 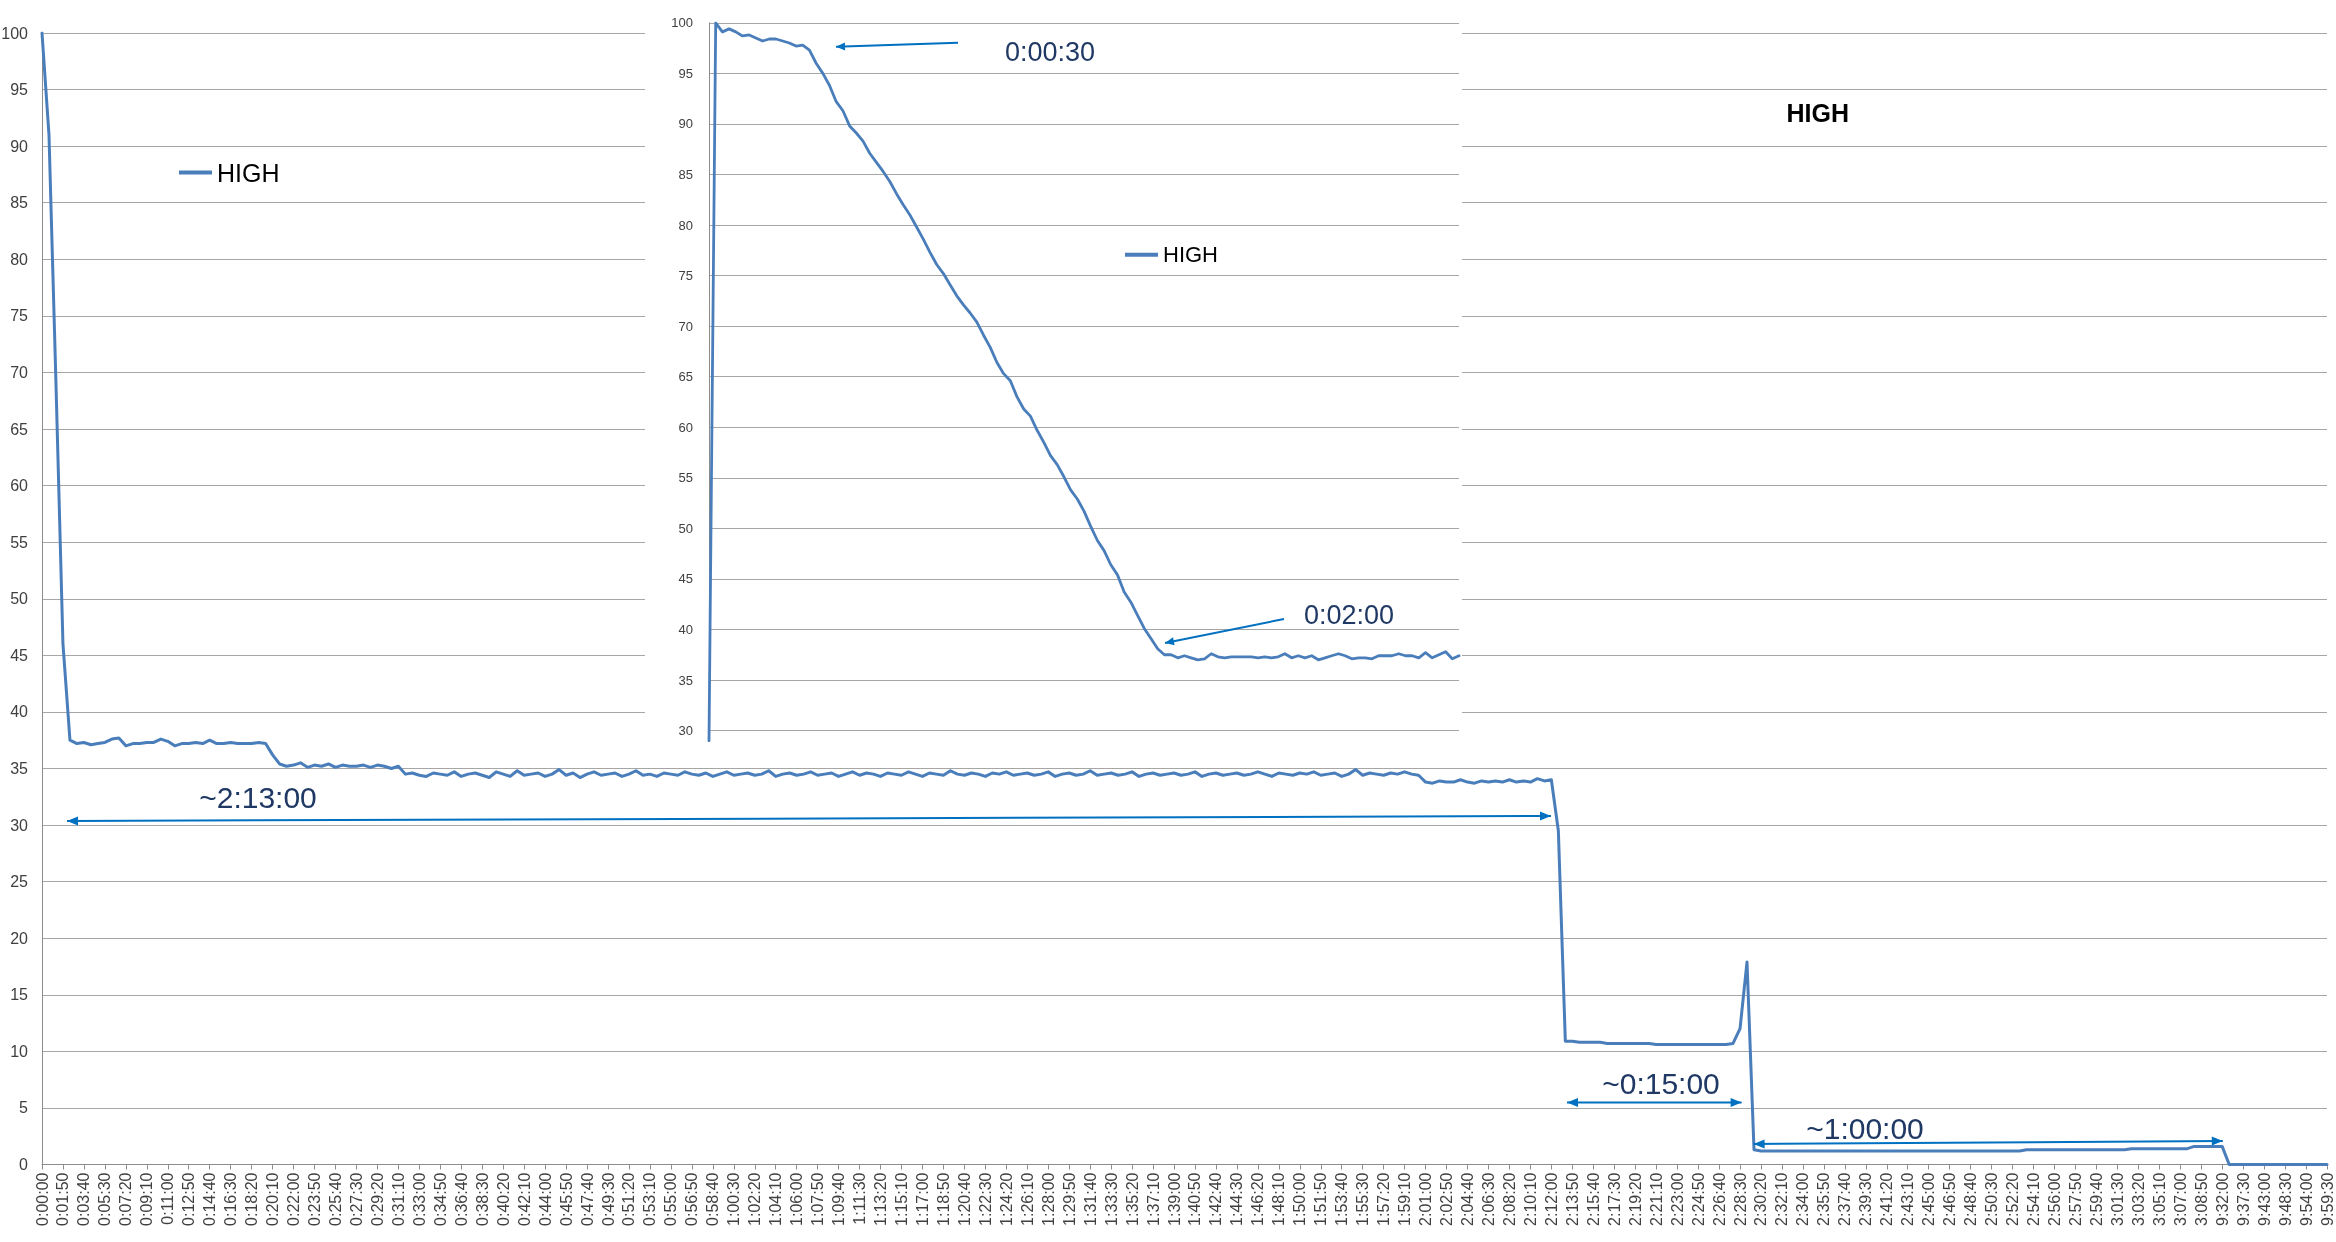 What do you see at coordinates (1069, 1199) in the screenshot?
I see `x-tick-label: 1:29:50` at bounding box center [1069, 1199].